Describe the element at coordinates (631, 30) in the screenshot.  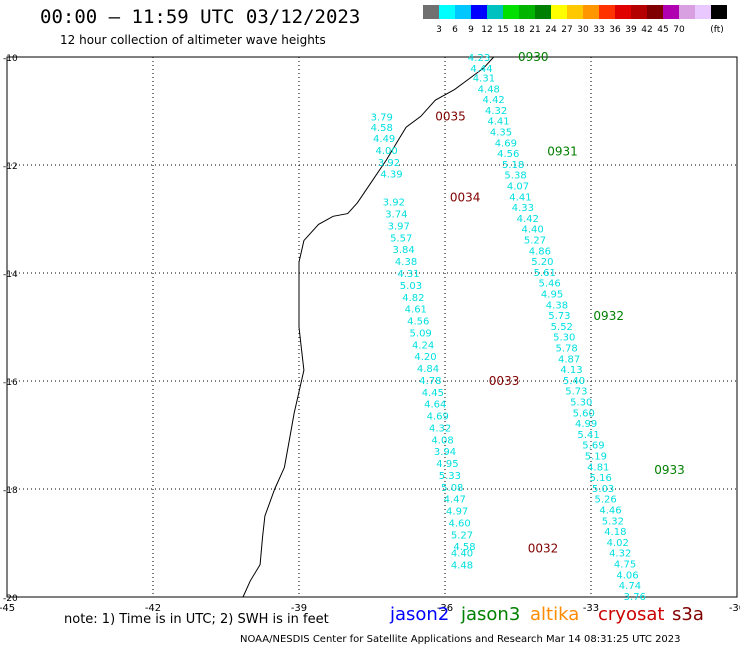
I see `colorbar-tick-label: 39` at that location.